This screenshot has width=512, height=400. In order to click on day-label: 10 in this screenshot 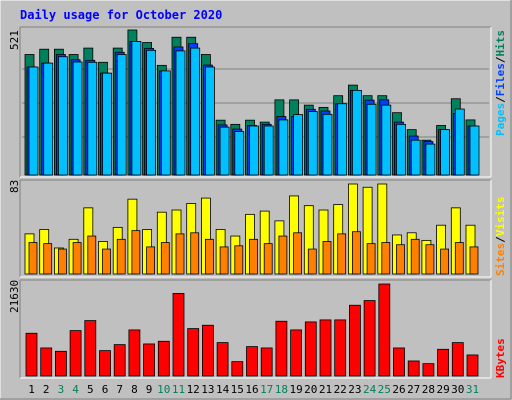, I will do `click(163, 389)`.